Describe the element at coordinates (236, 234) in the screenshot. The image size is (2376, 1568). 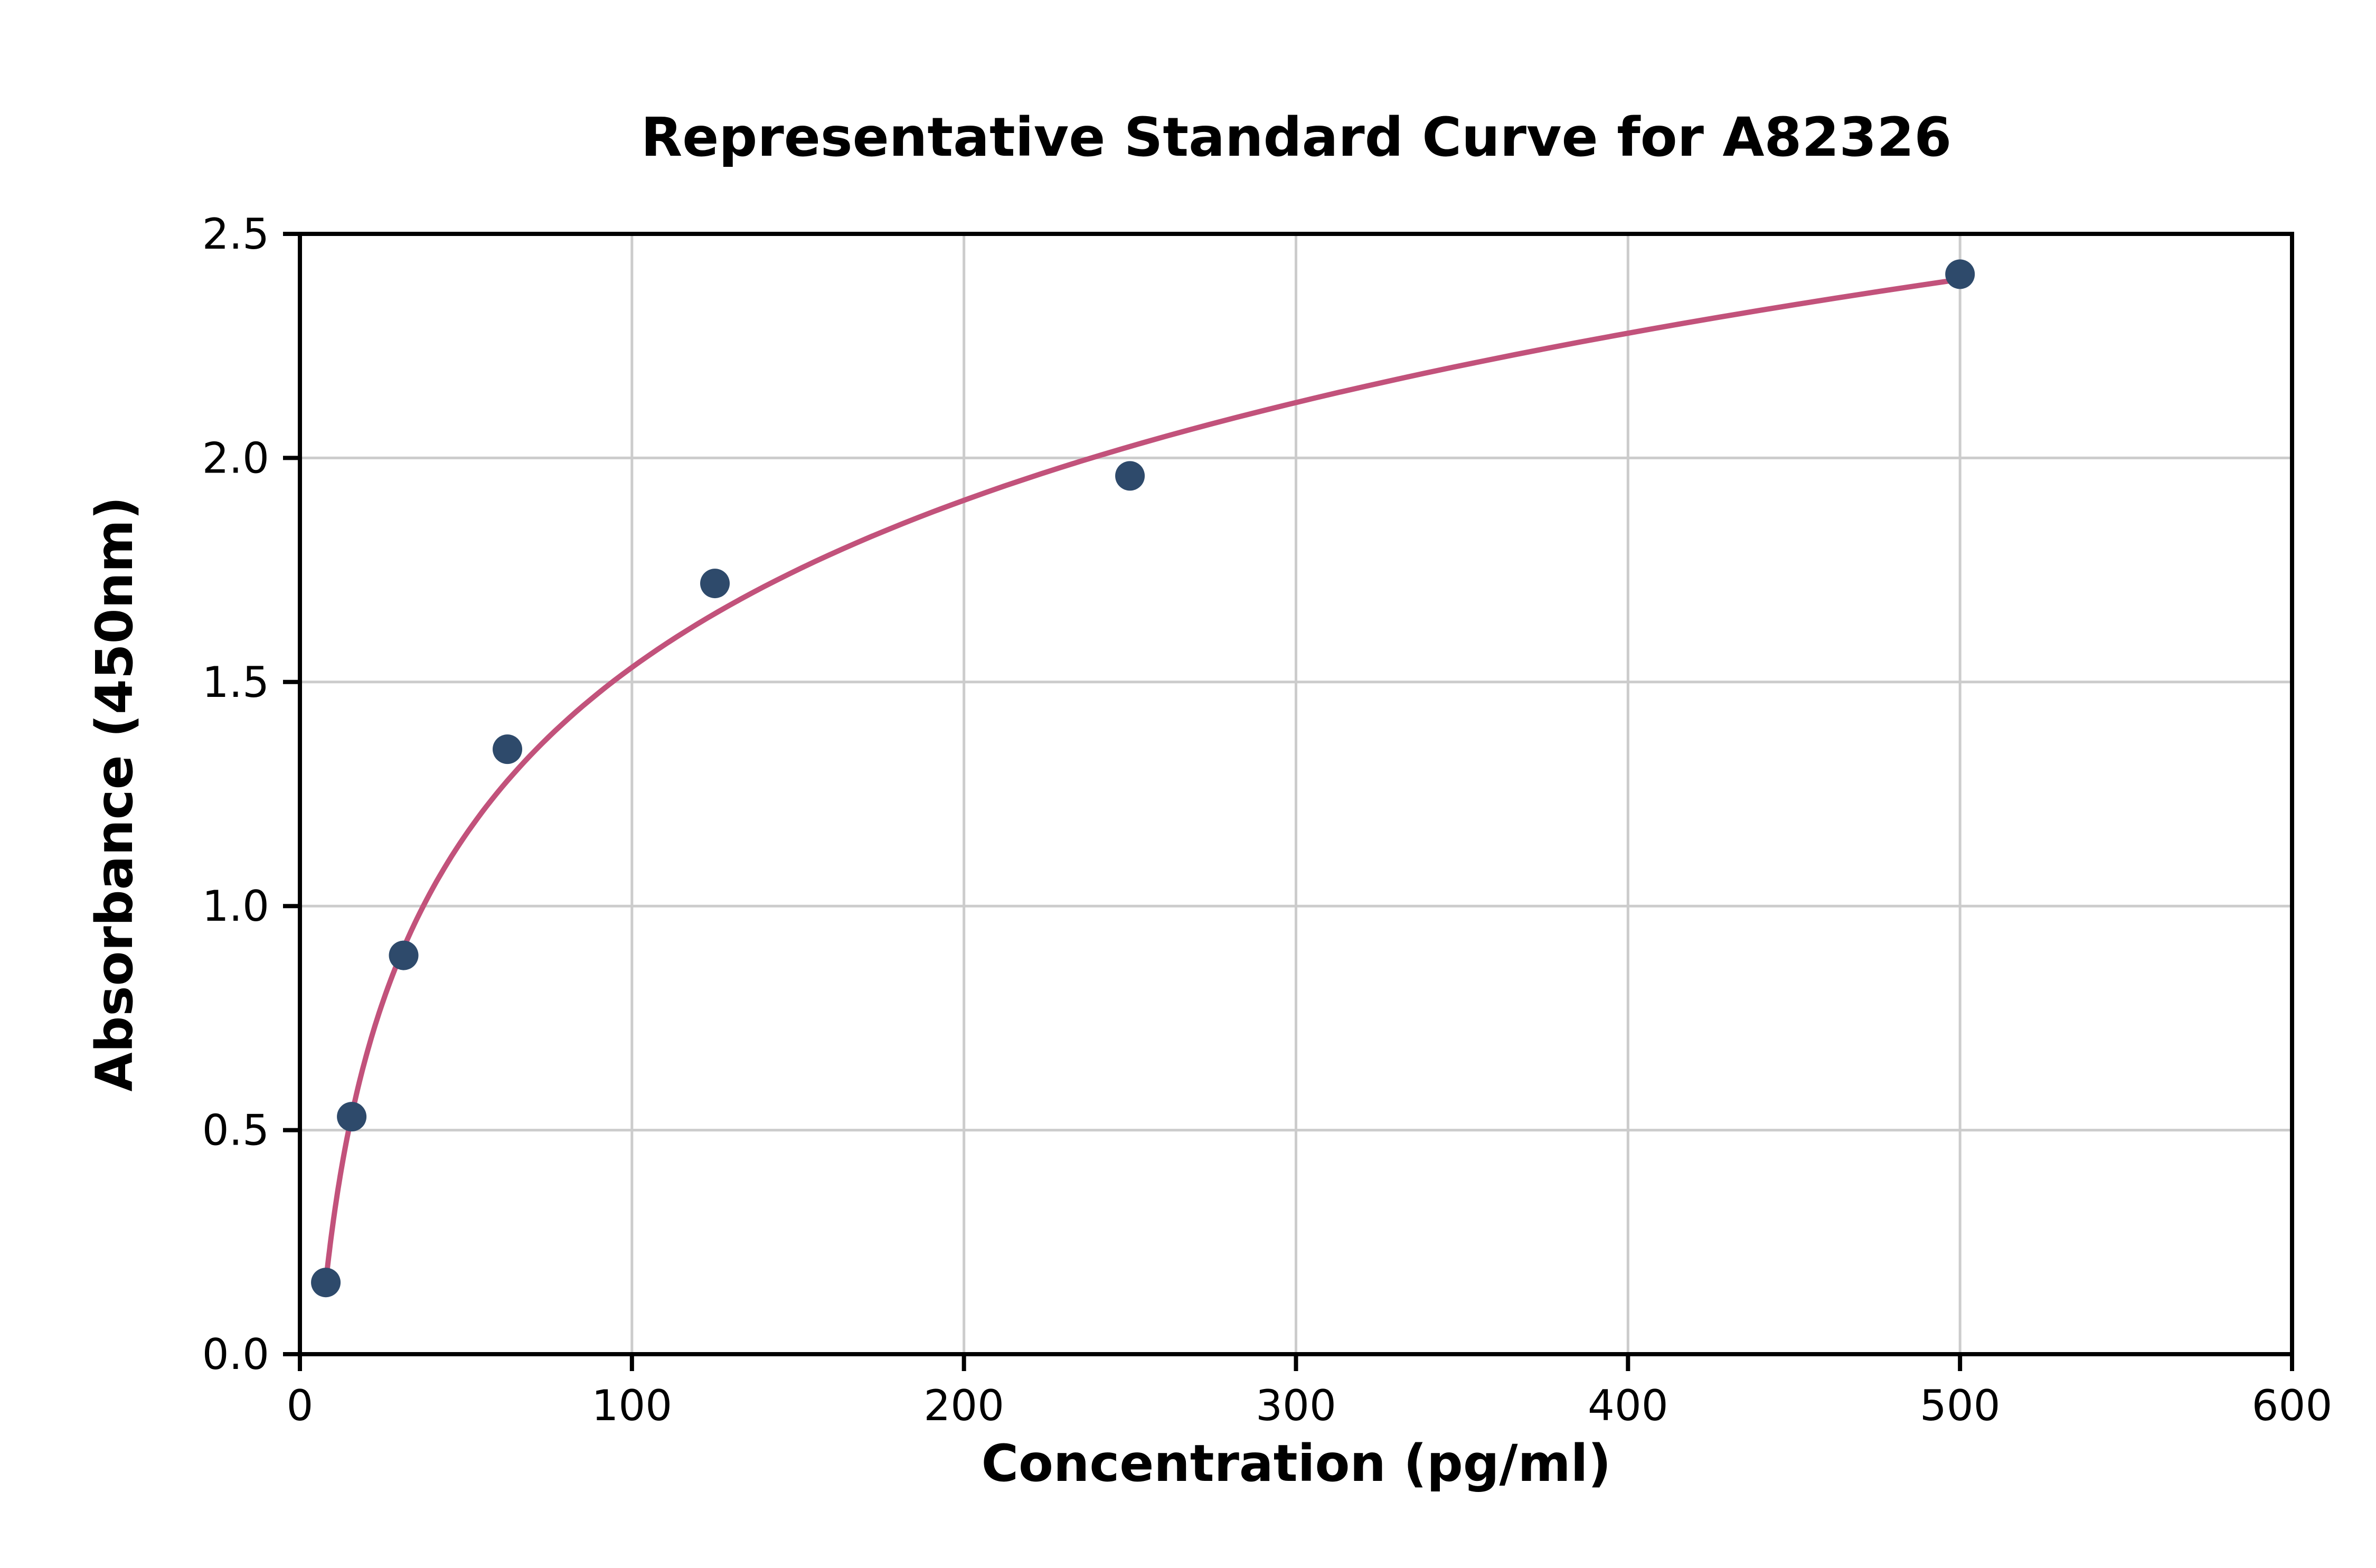
I see `y-tick-label: 2.5` at that location.